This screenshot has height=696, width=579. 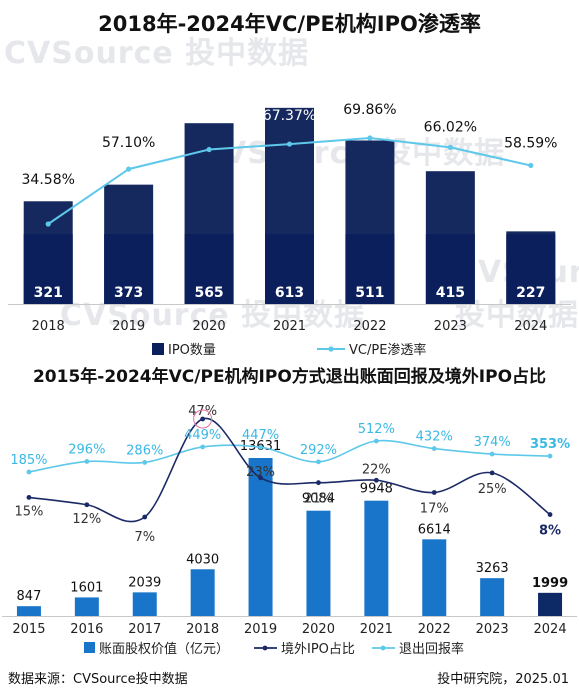 I want to click on legend-share-label: 境外IPO占比, so click(x=318, y=649).